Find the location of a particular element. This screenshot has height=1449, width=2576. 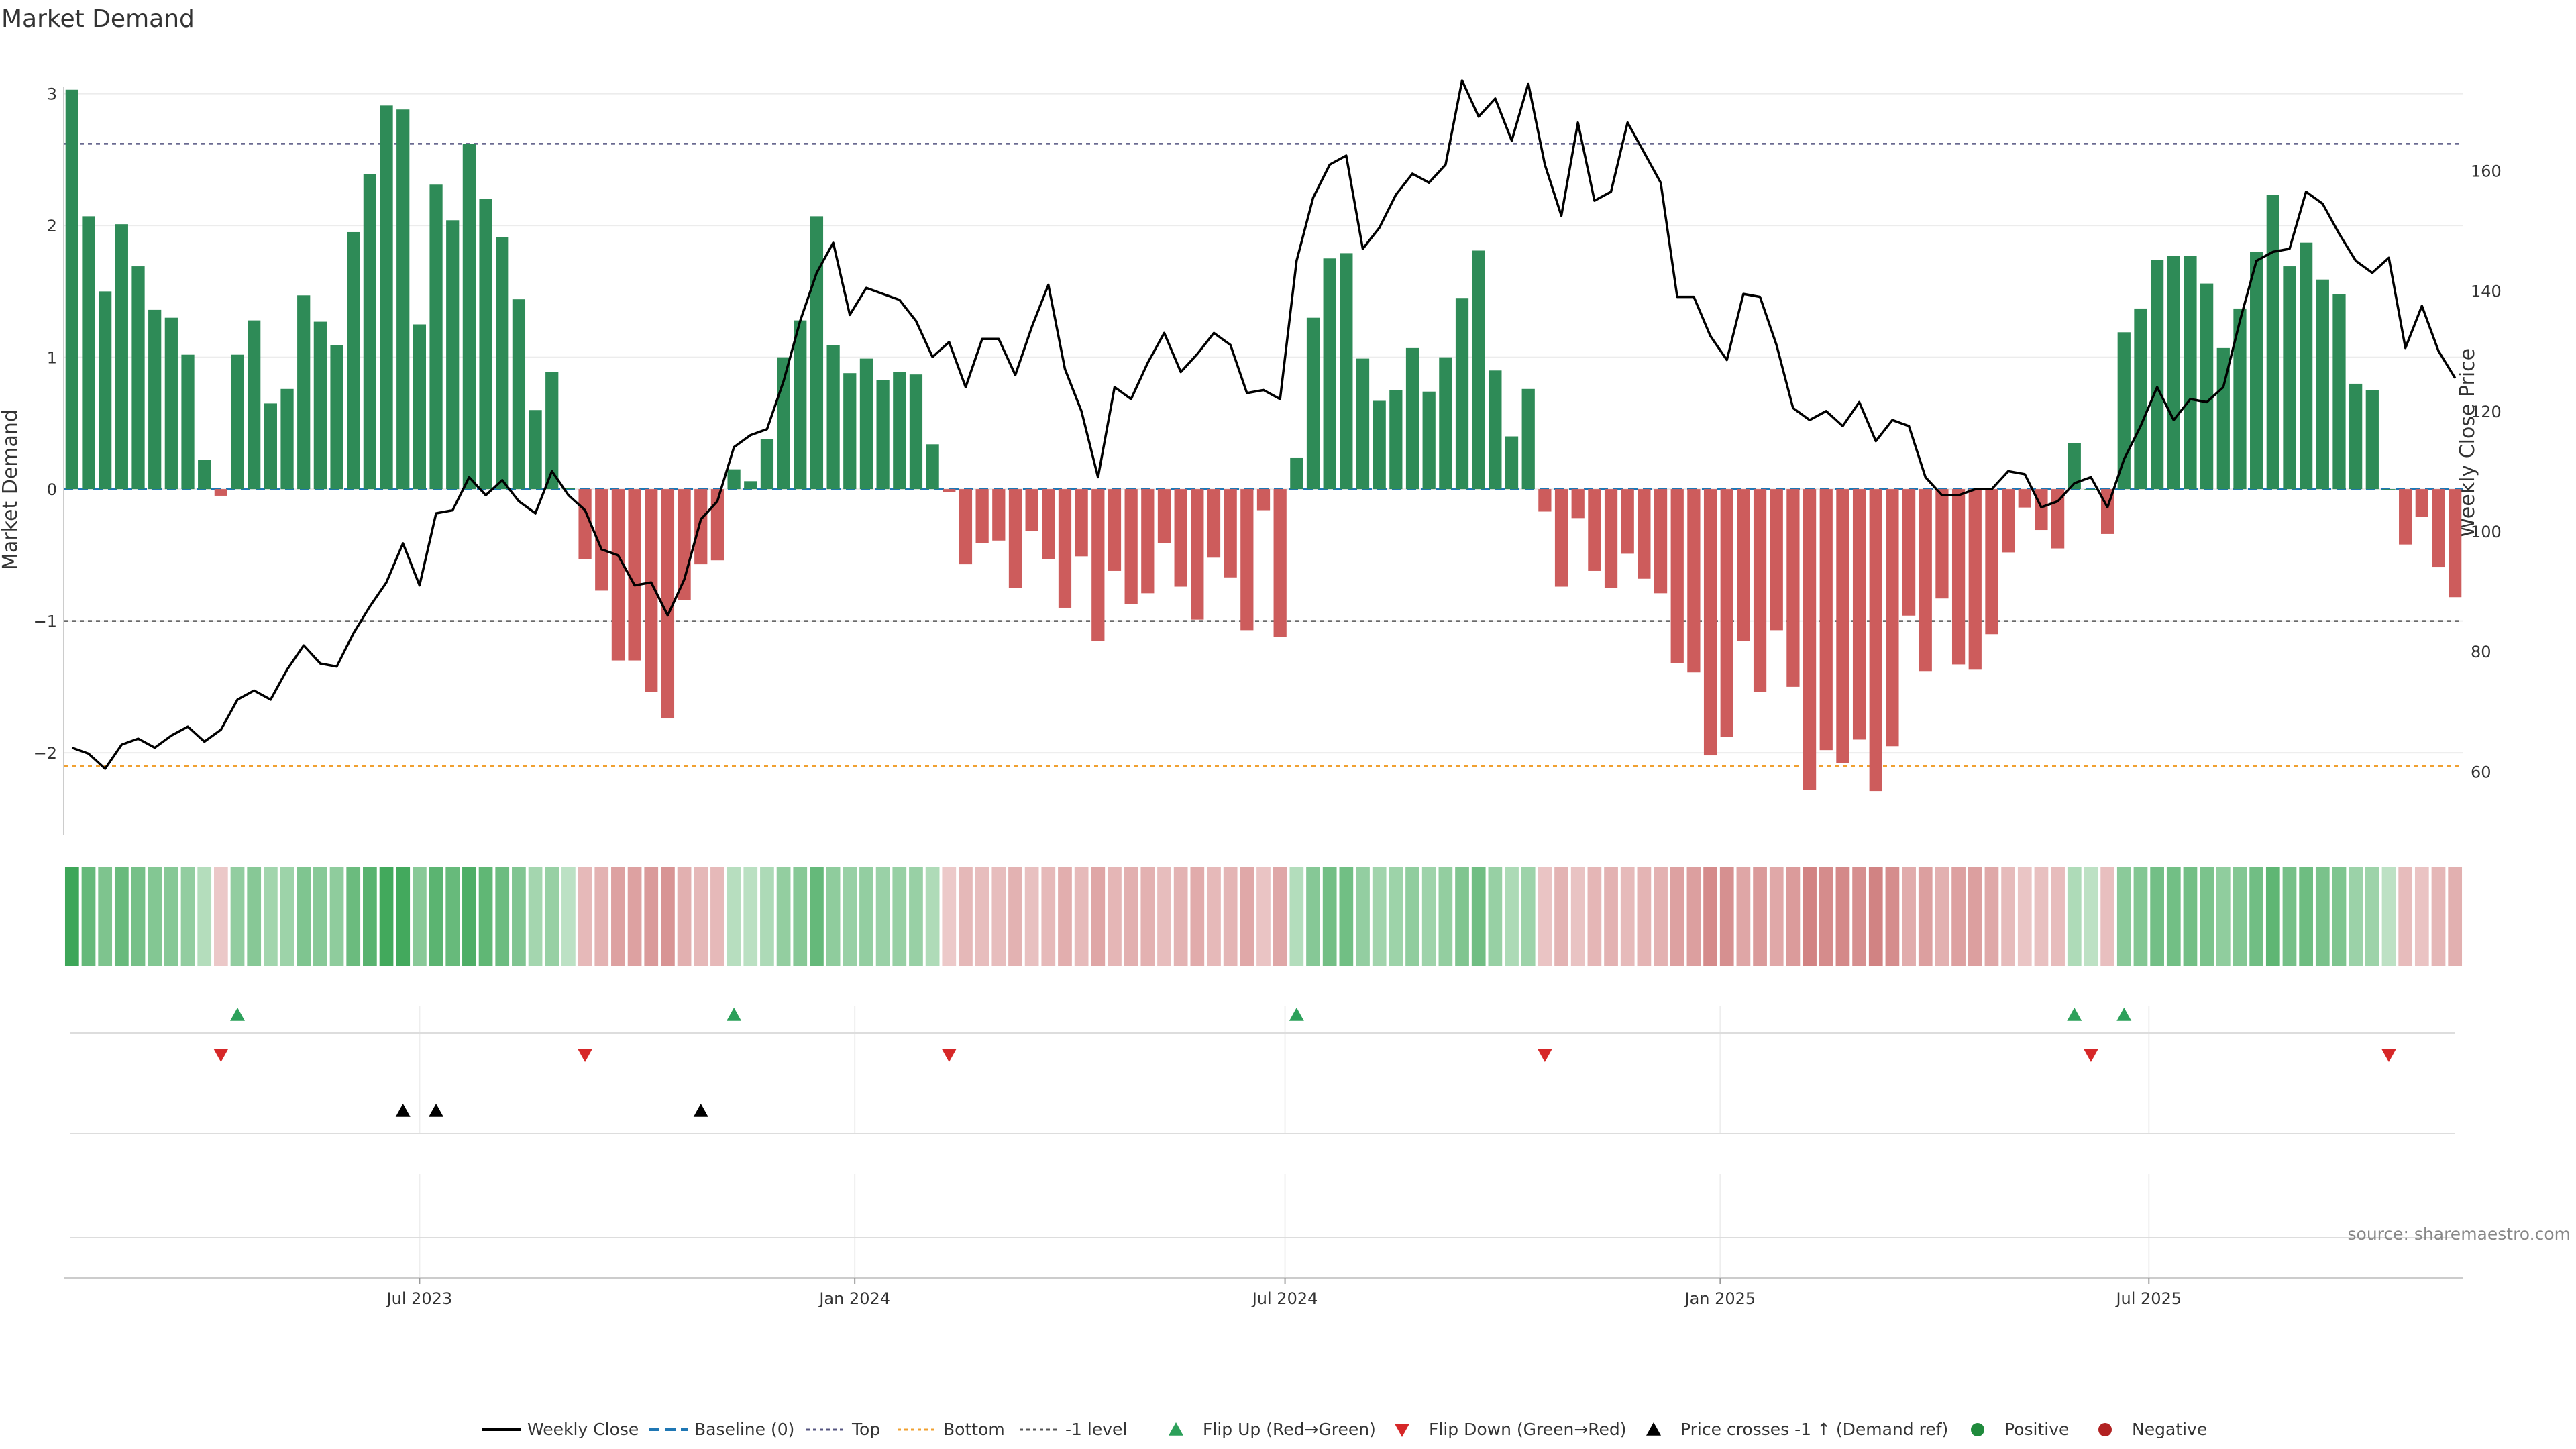

x-tick-label: Jan 2025 is located at coordinates (1720, 1298).